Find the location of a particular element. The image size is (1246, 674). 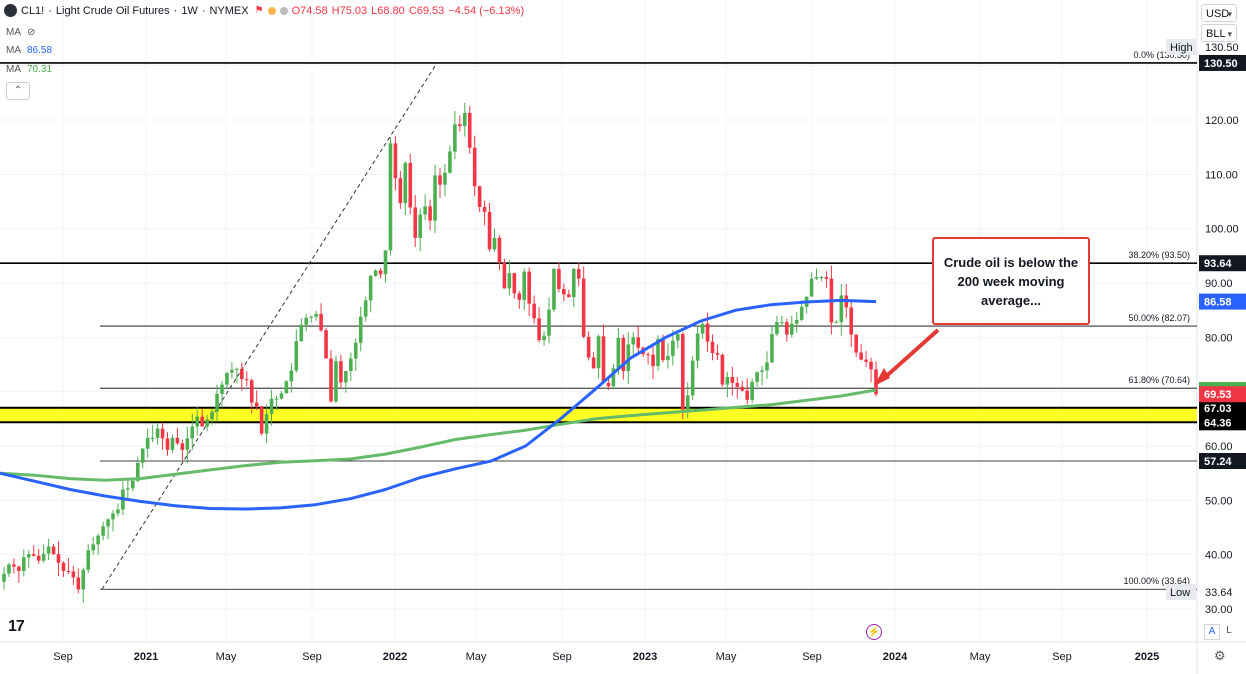

eye-hidden-icon: ⊘ is located at coordinates (31, 32).